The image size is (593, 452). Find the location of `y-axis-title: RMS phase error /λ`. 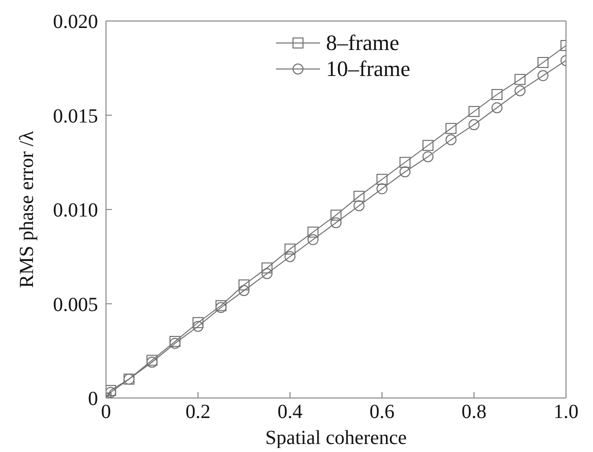

y-axis-title: RMS phase error /λ is located at coordinates (27, 209).